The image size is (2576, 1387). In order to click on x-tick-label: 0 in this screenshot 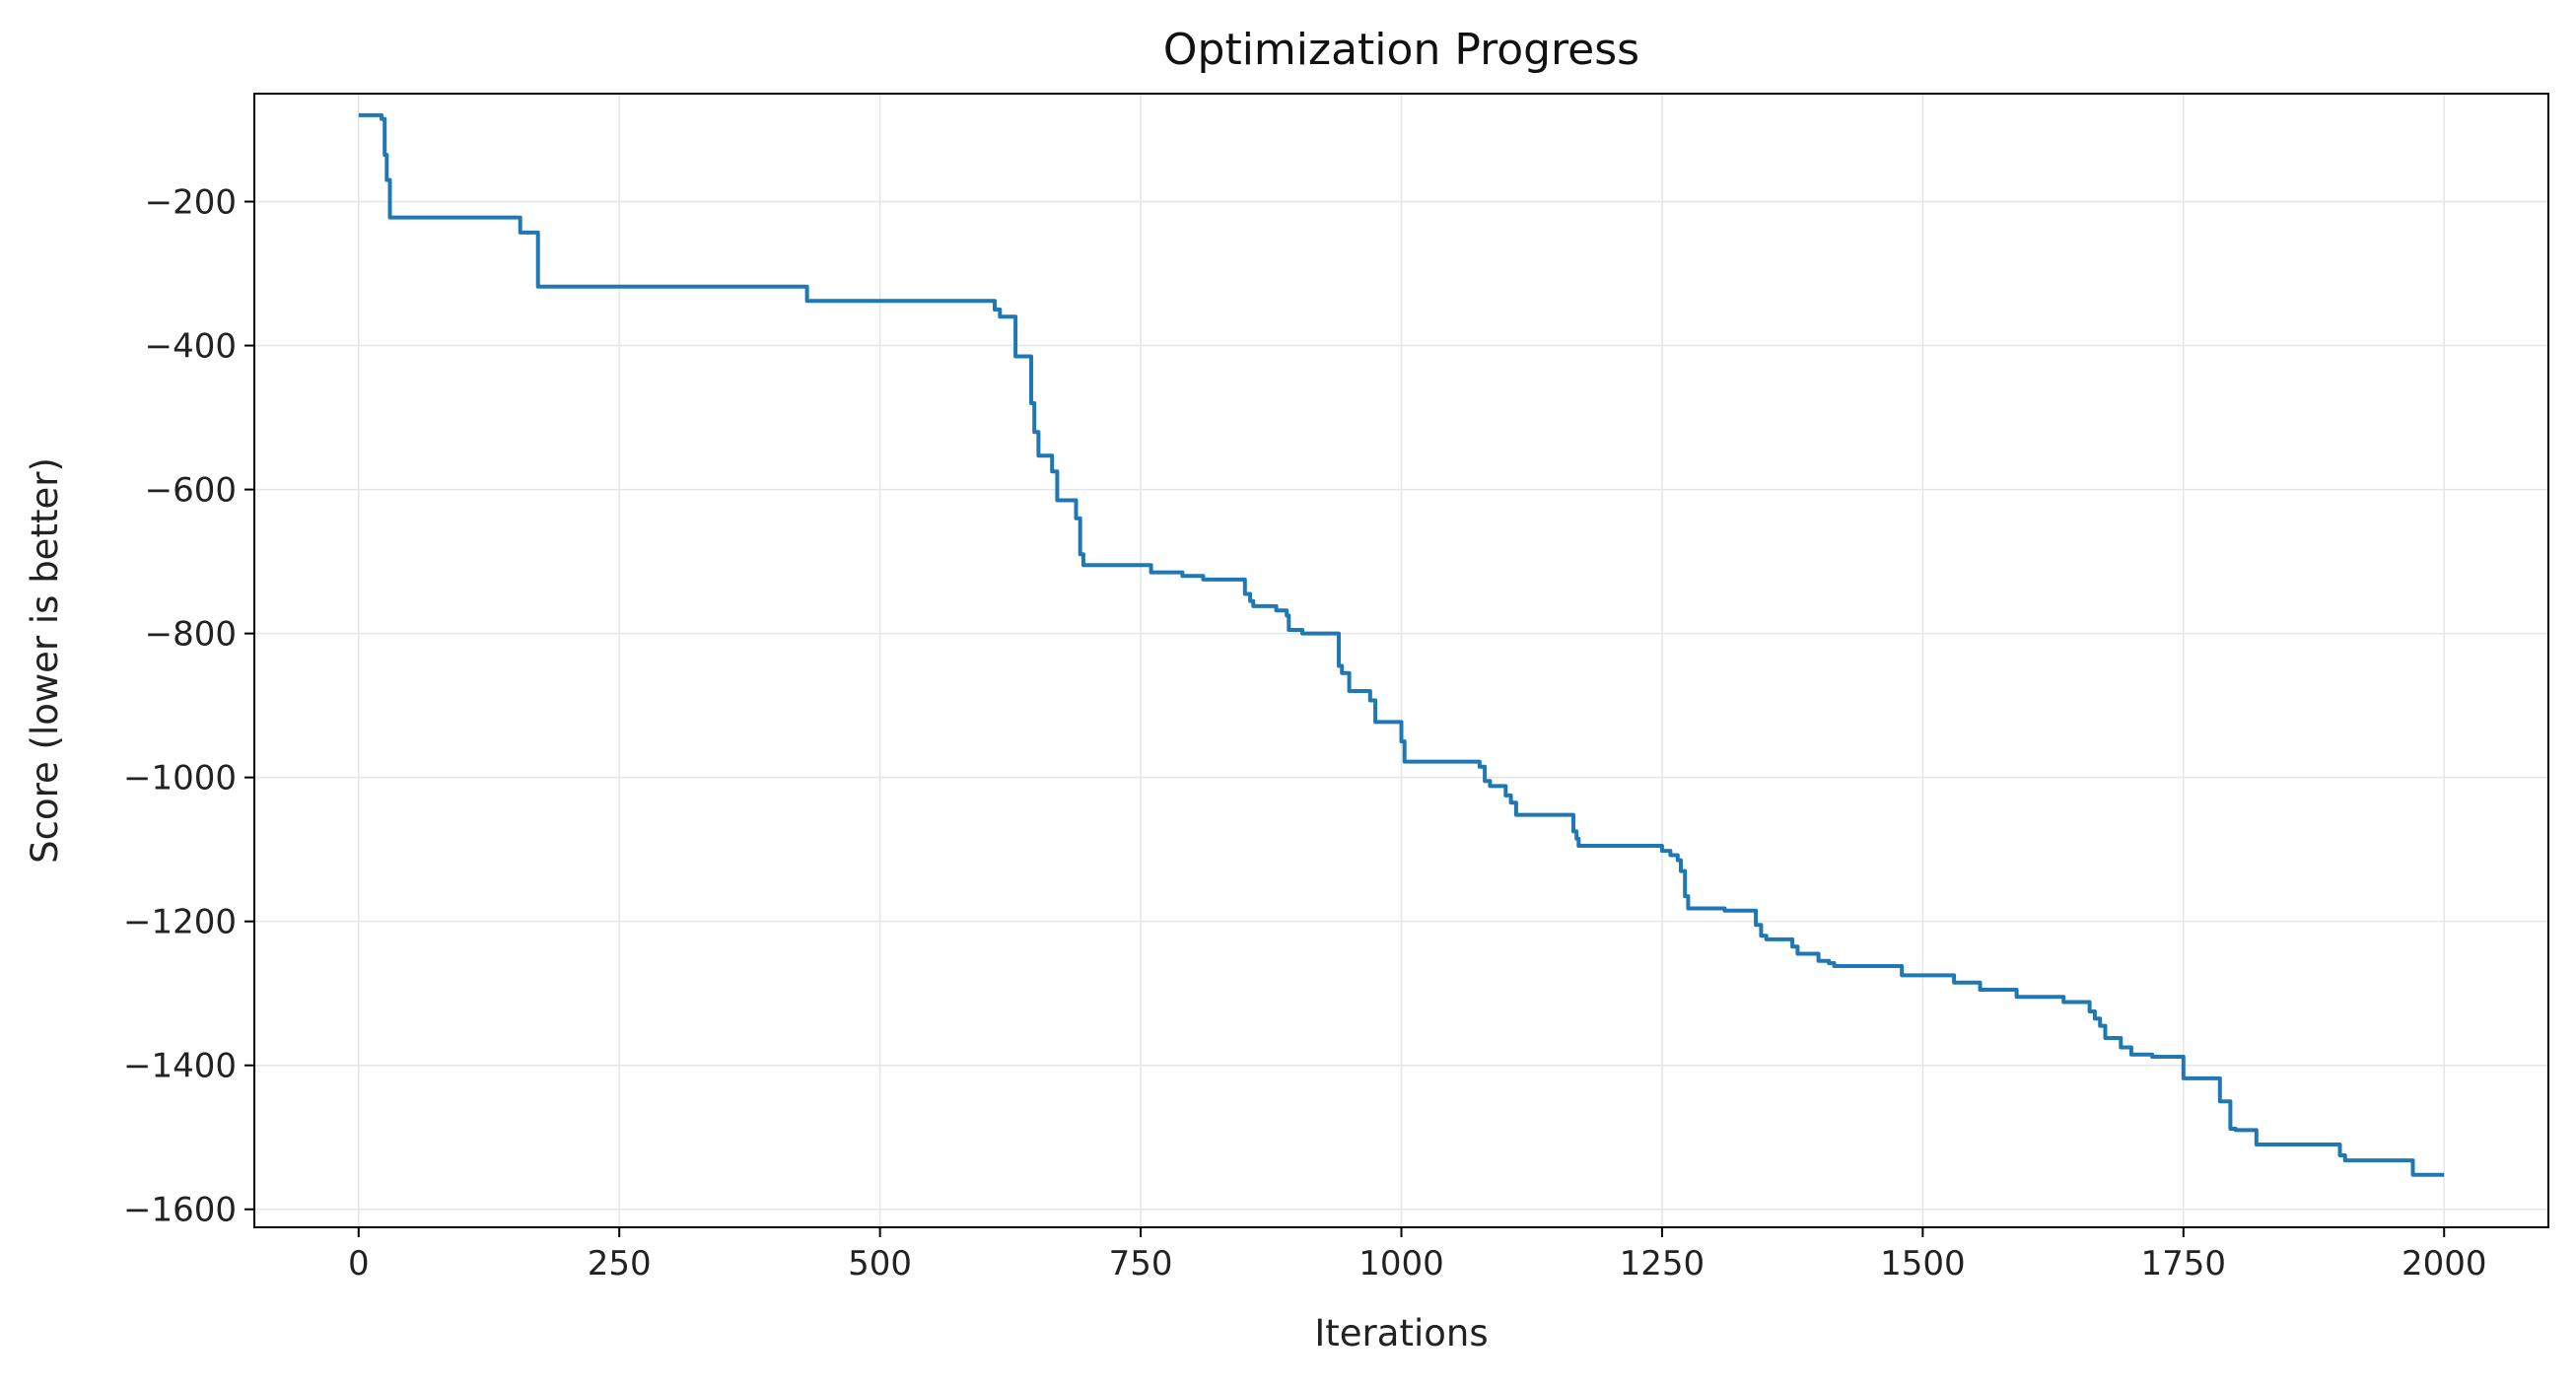, I will do `click(359, 1263)`.